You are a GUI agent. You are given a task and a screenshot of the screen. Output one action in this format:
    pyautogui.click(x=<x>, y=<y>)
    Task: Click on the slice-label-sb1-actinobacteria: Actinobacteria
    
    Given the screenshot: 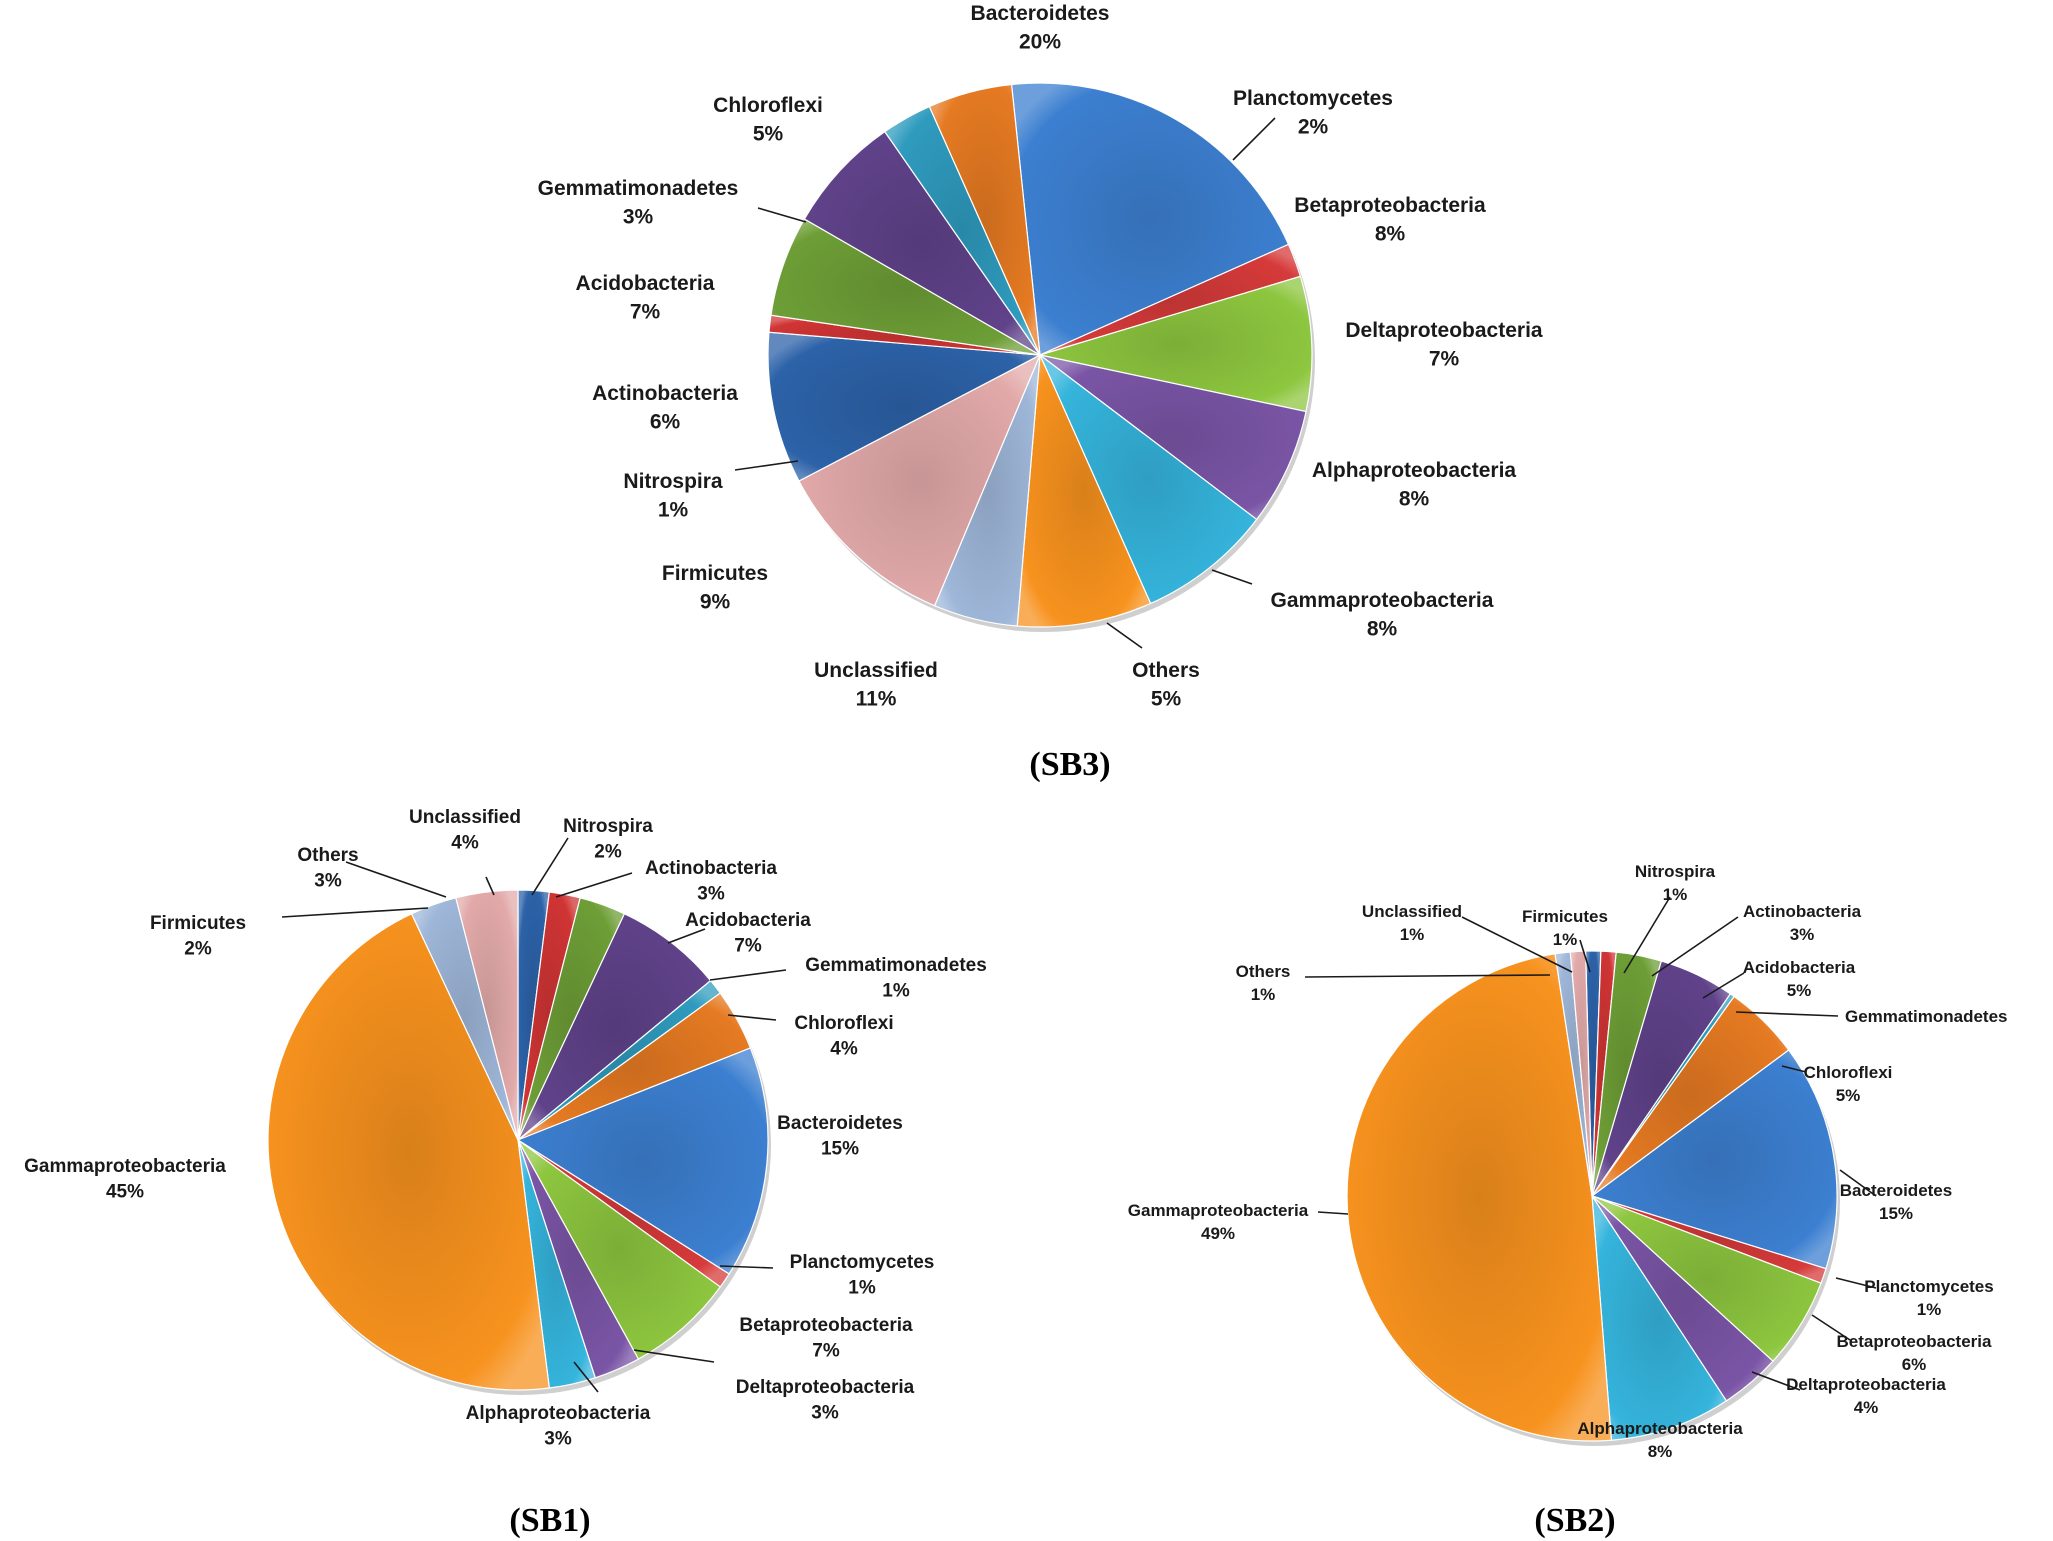 What is the action you would take?
    pyautogui.click(x=711, y=868)
    